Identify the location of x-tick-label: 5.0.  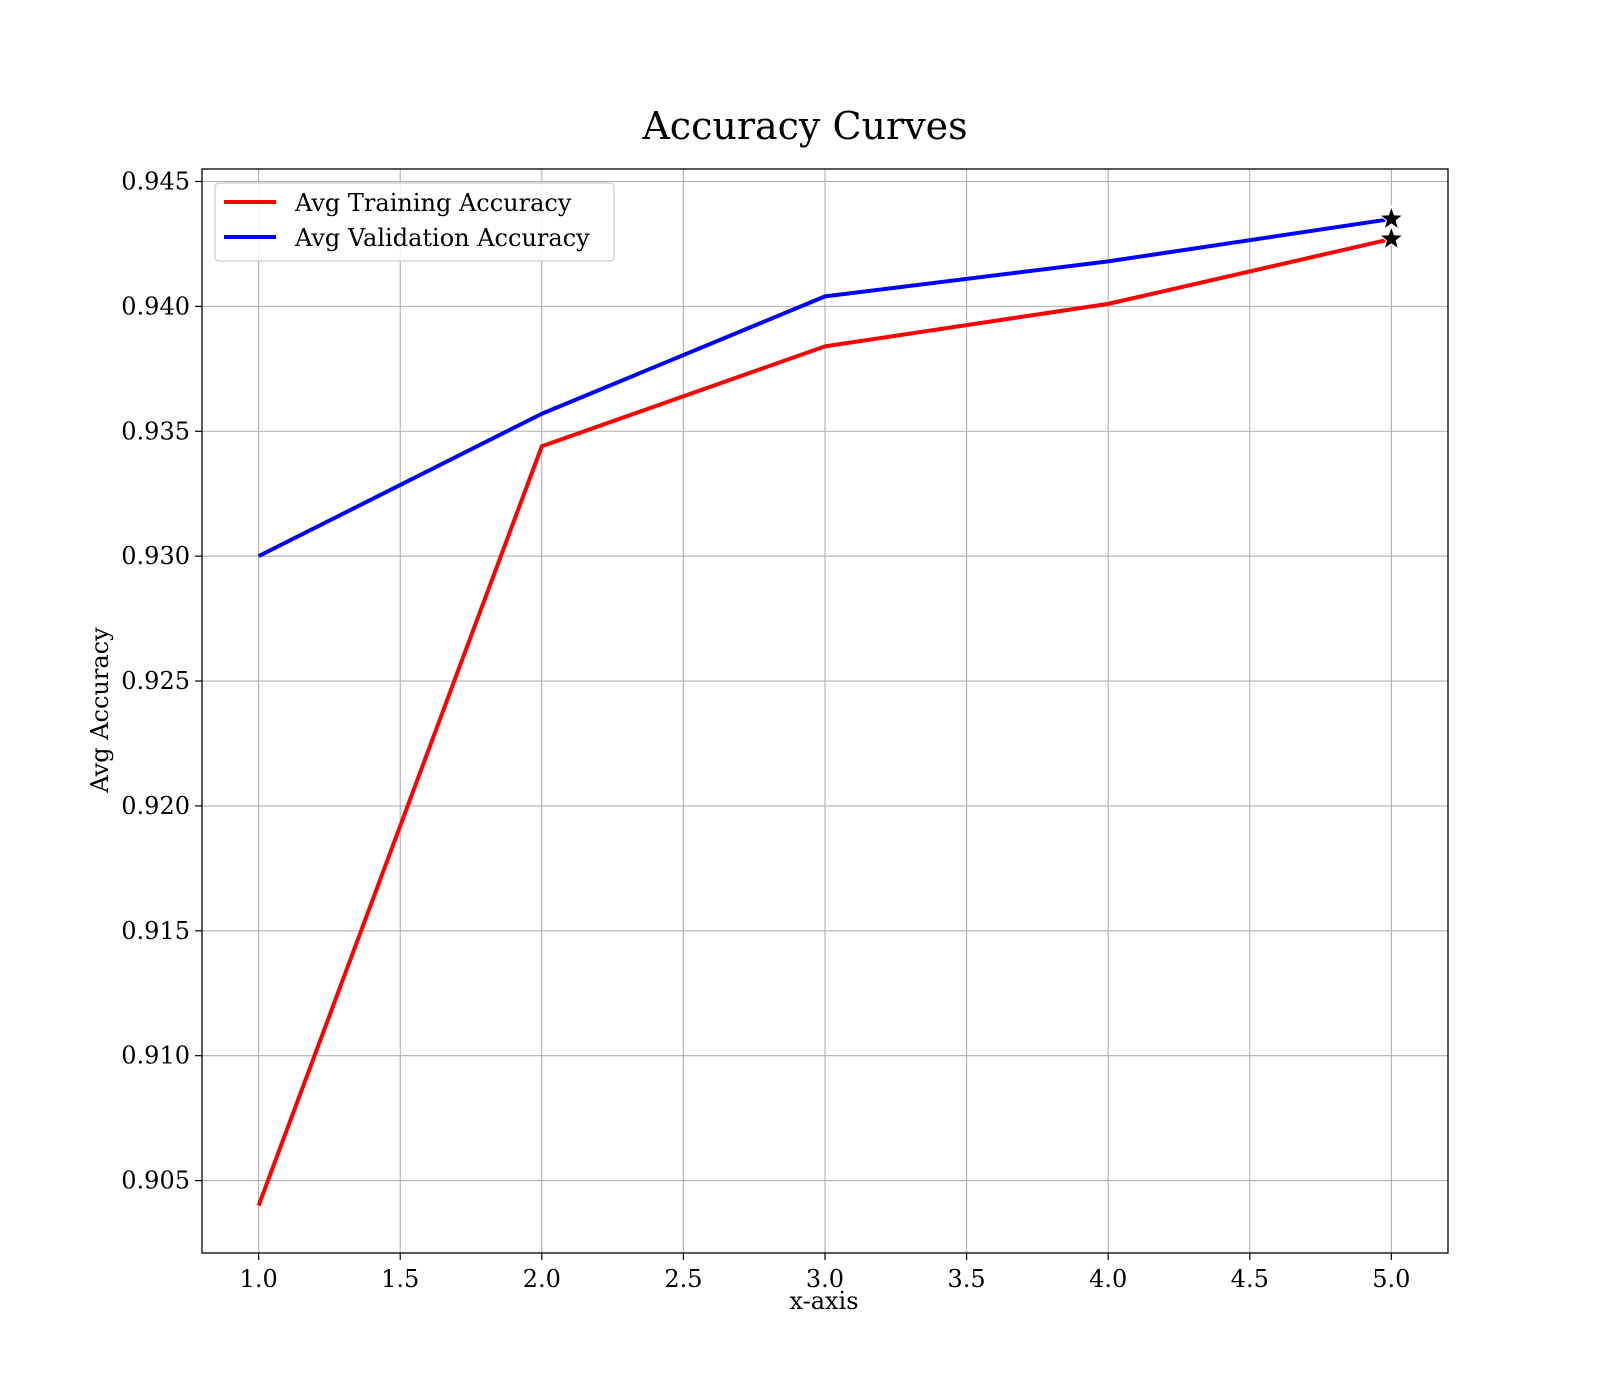
(1391, 1279).